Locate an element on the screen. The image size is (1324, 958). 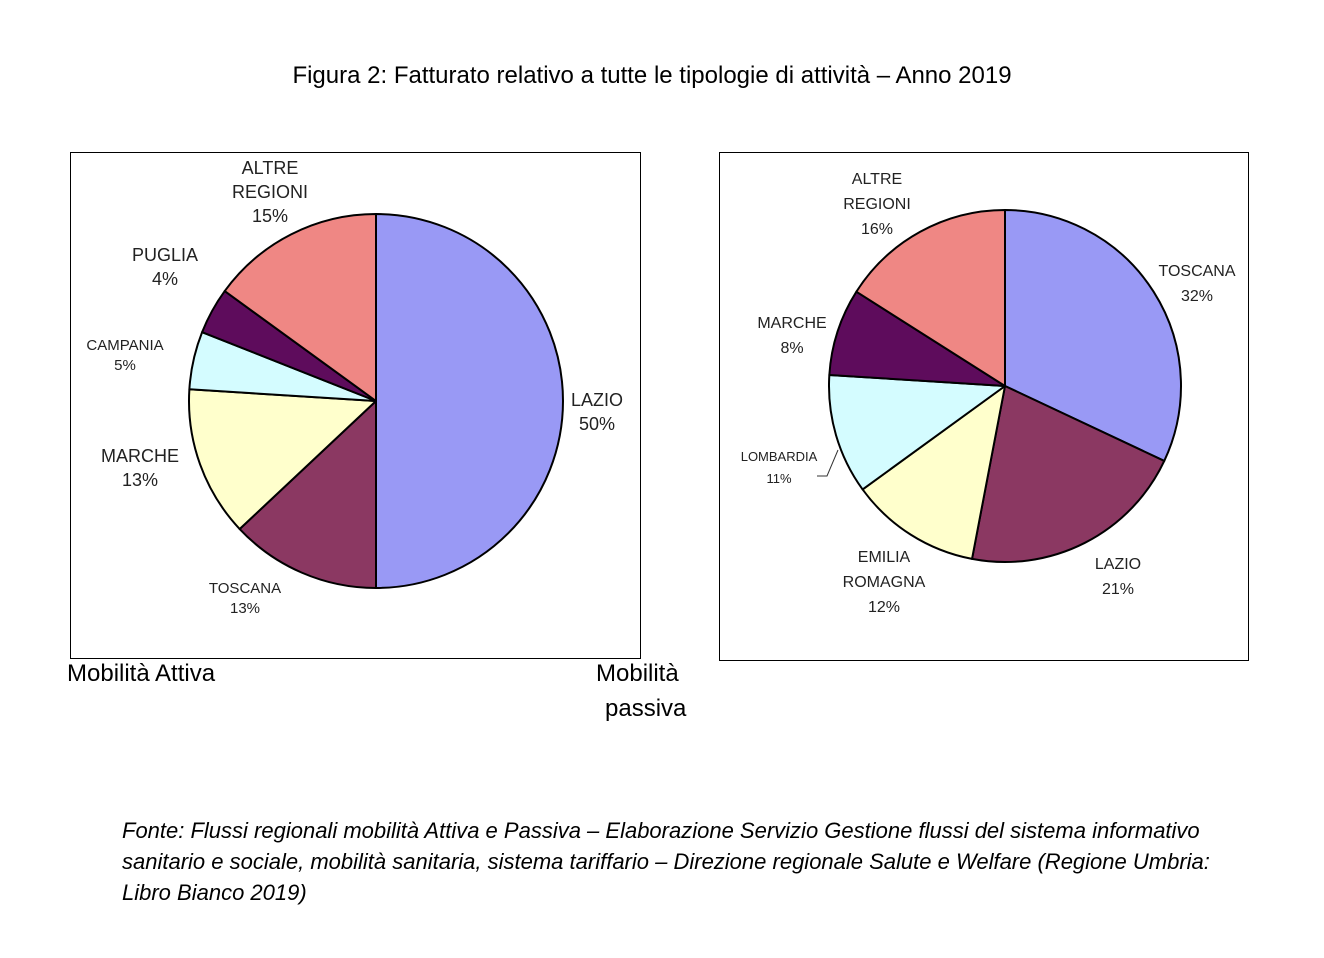
caption-attiva: Mobilità Attiva is located at coordinates (141, 673).